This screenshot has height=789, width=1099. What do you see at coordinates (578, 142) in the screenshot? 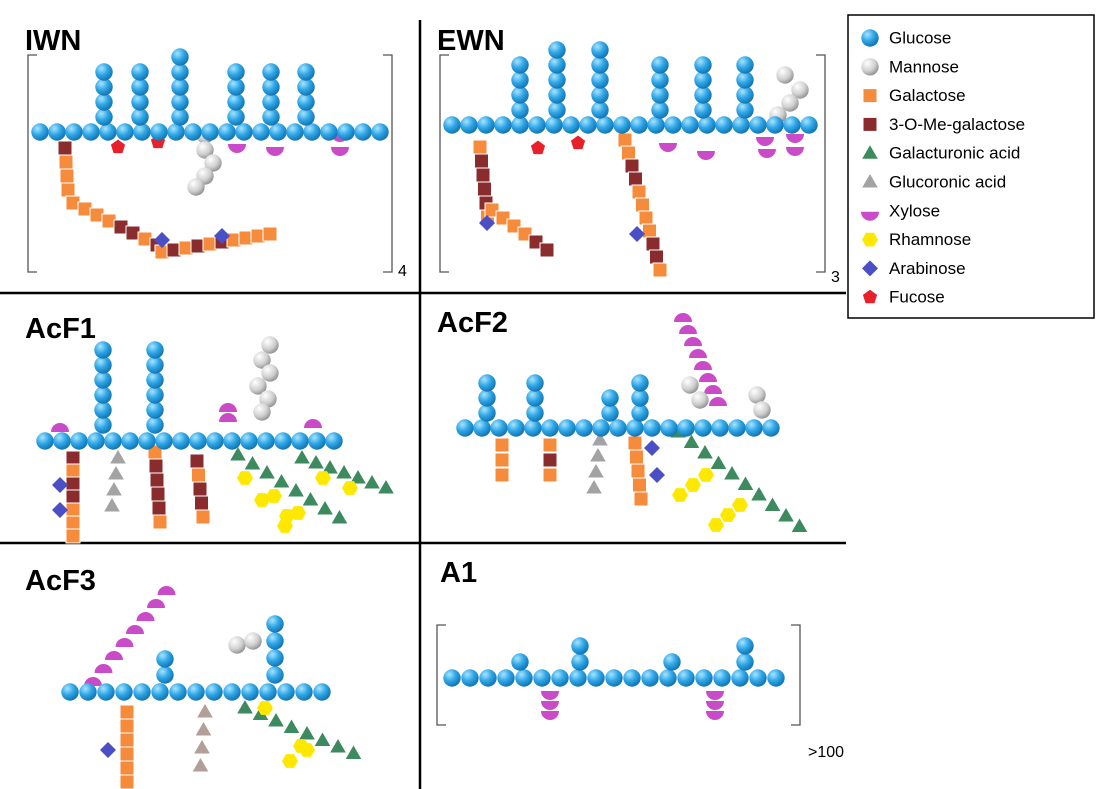
I see `fucose` at bounding box center [578, 142].